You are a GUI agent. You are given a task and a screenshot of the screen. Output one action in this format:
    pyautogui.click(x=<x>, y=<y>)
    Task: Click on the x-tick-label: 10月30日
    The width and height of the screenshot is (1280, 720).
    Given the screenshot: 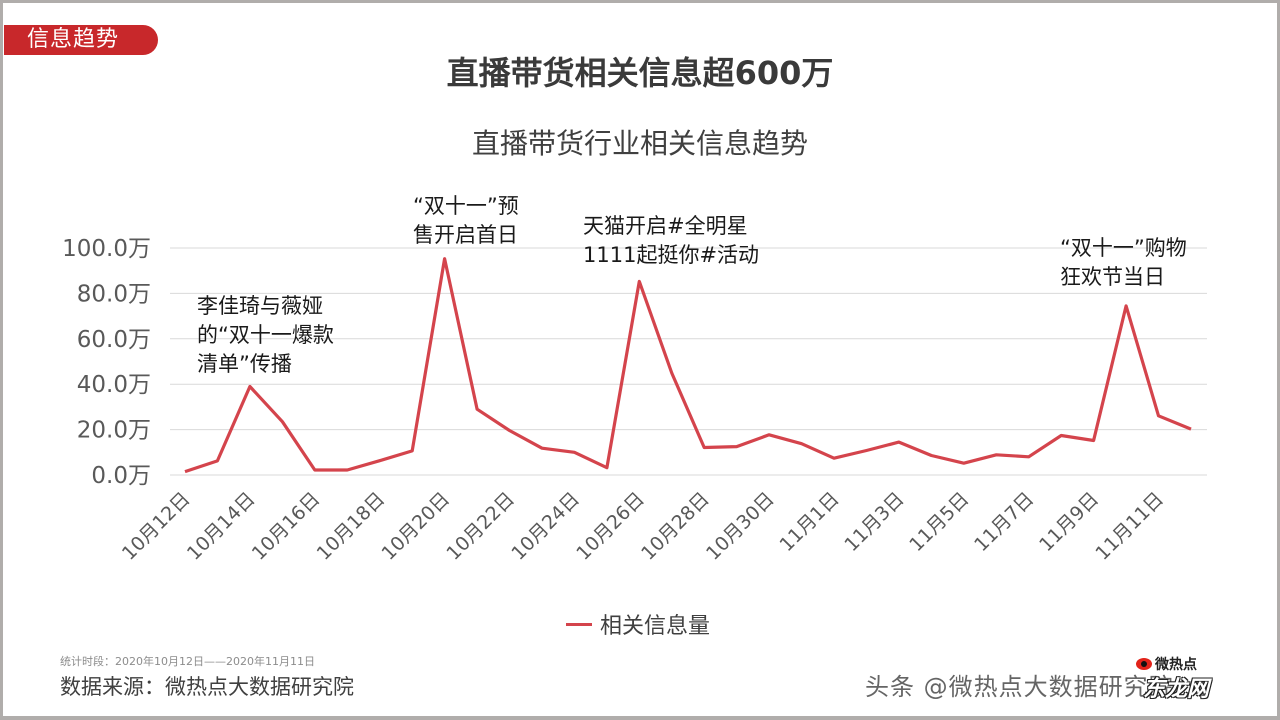 What is the action you would take?
    pyautogui.click(x=740, y=526)
    